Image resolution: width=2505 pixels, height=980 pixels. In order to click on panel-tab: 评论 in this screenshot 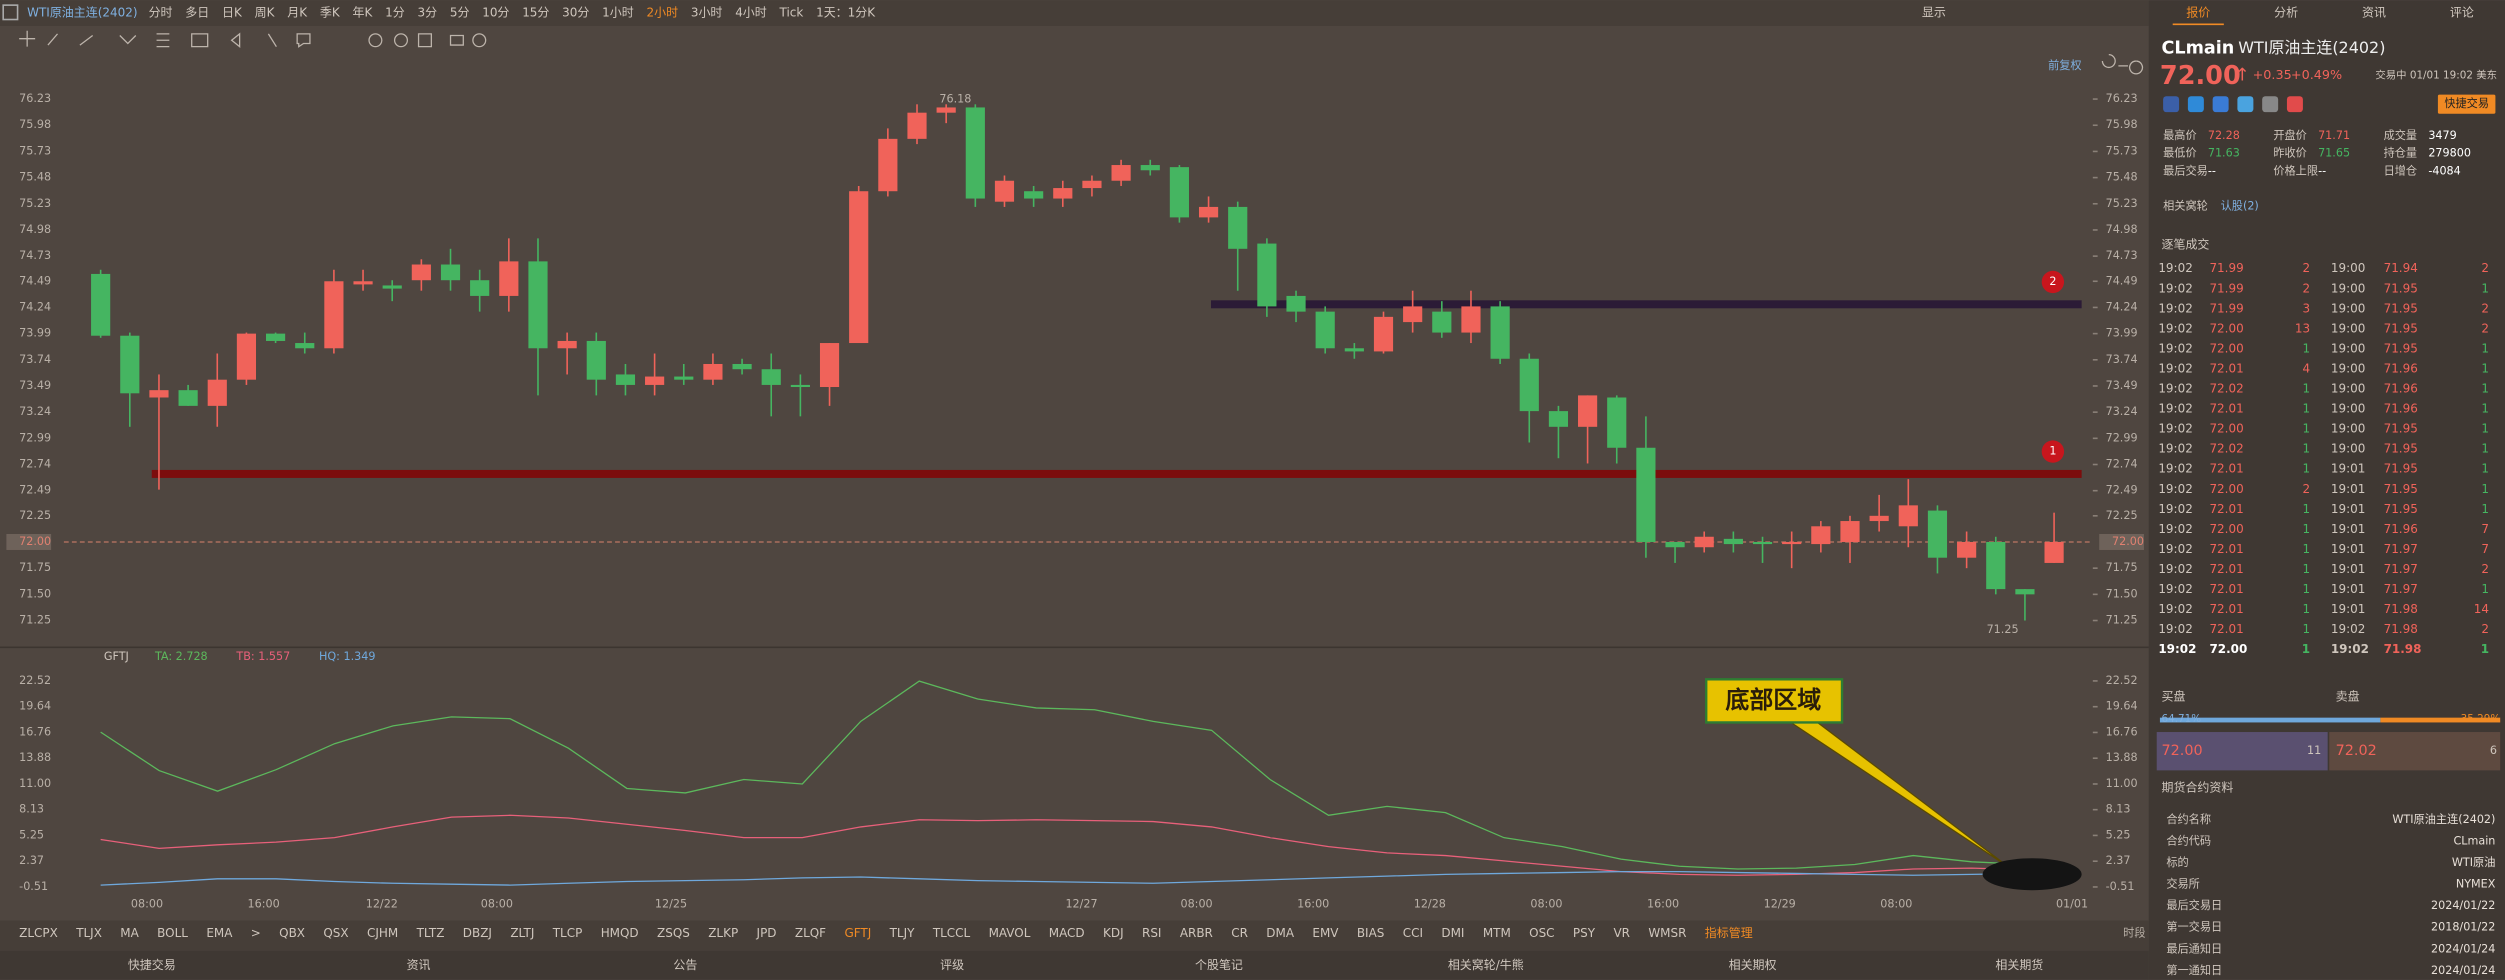, I will do `click(2462, 13)`.